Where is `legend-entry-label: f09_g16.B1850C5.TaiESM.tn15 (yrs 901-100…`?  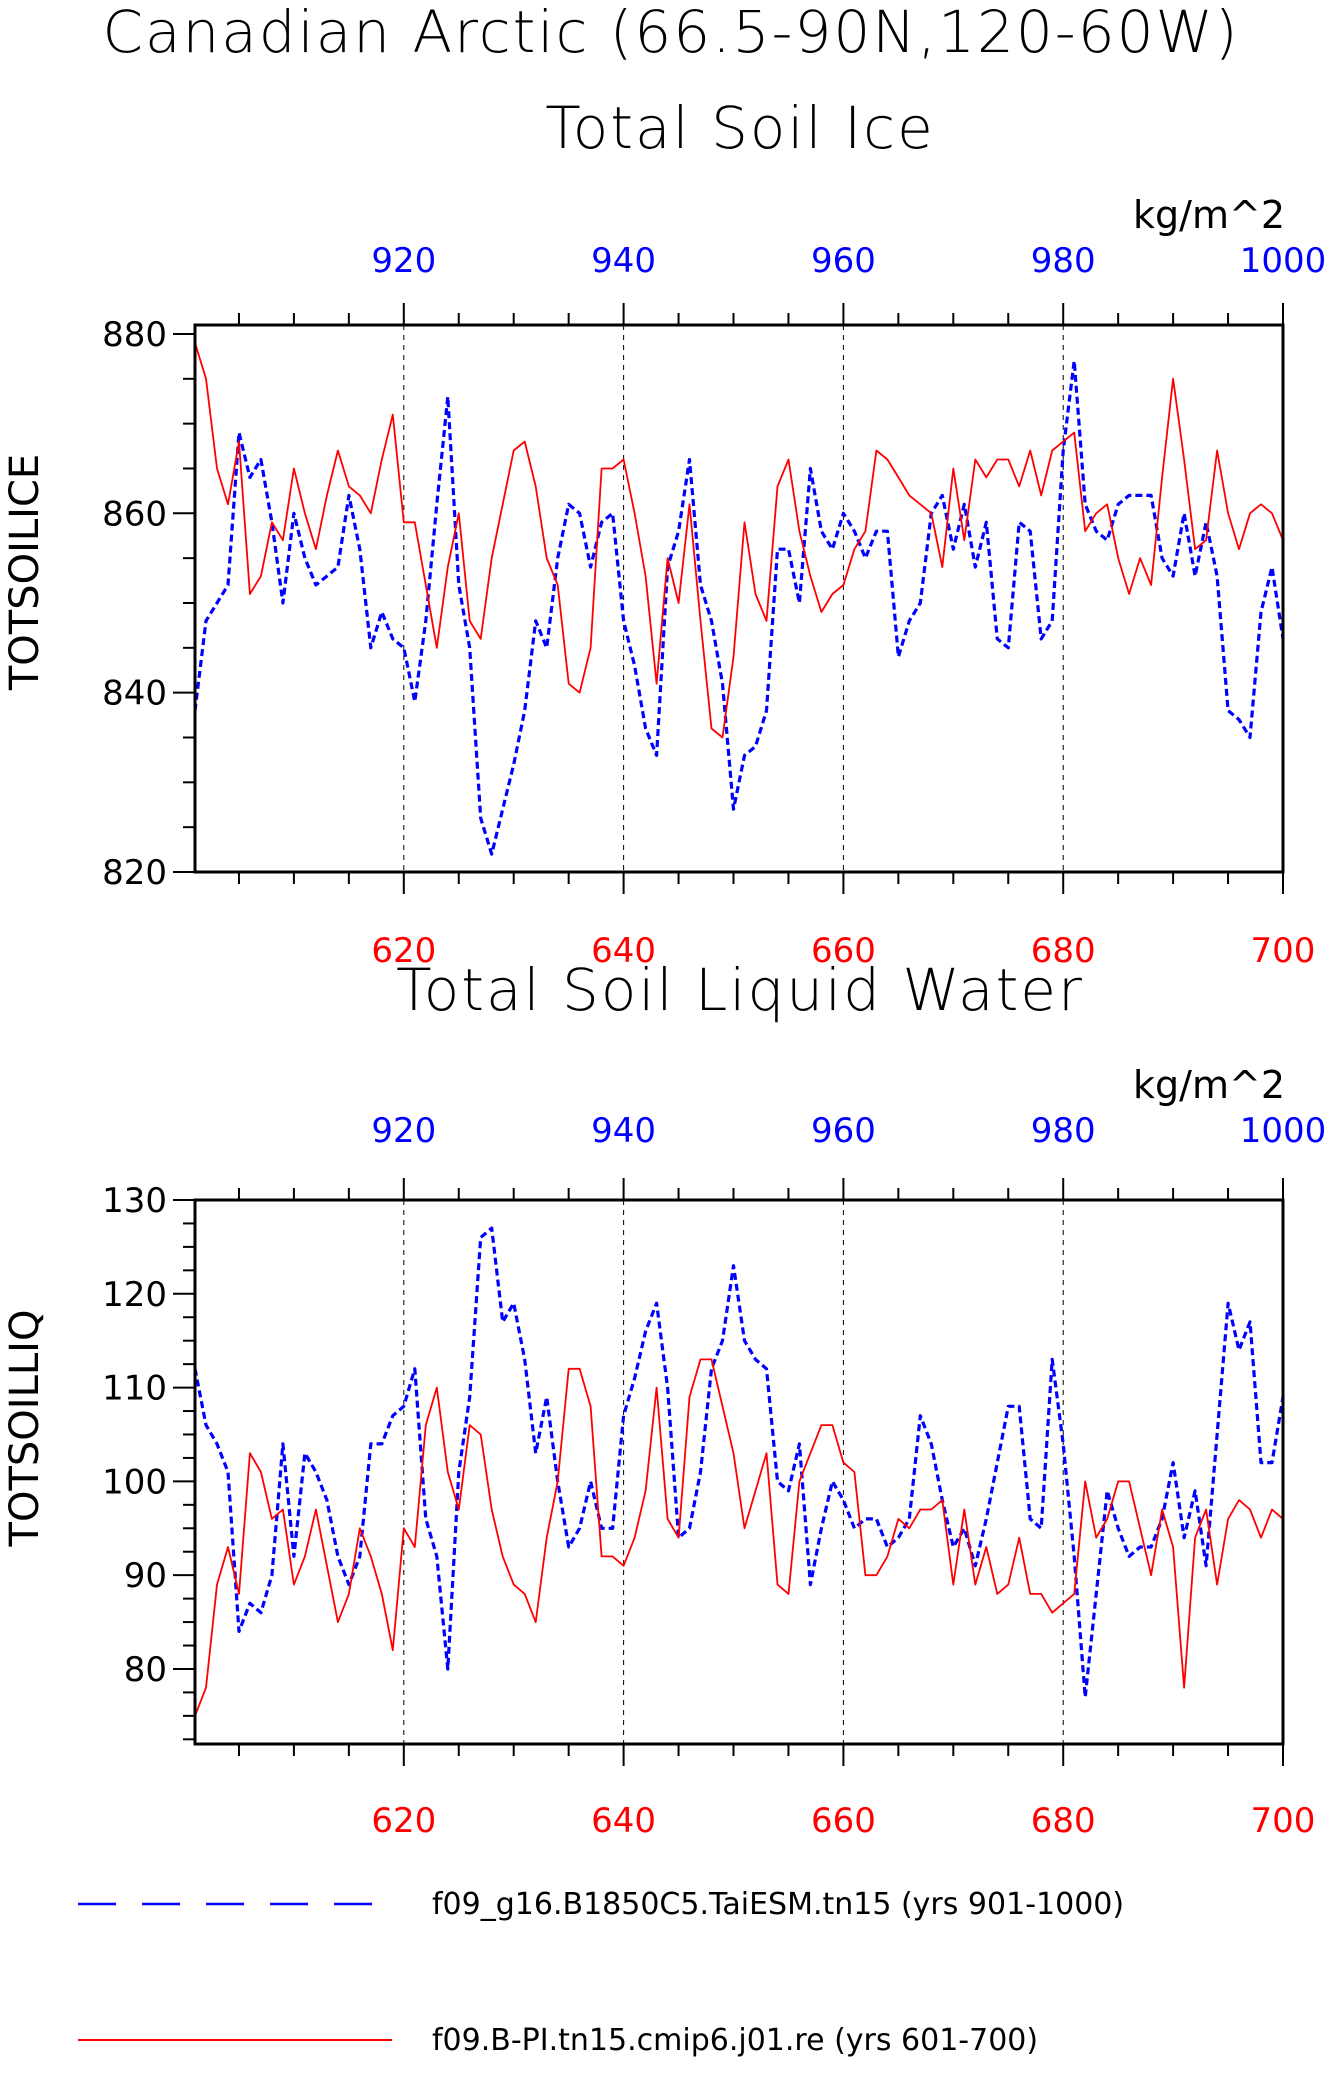 legend-entry-label: f09_g16.B1850C5.TaiESM.tn15 (yrs 901-100… is located at coordinates (778, 1904).